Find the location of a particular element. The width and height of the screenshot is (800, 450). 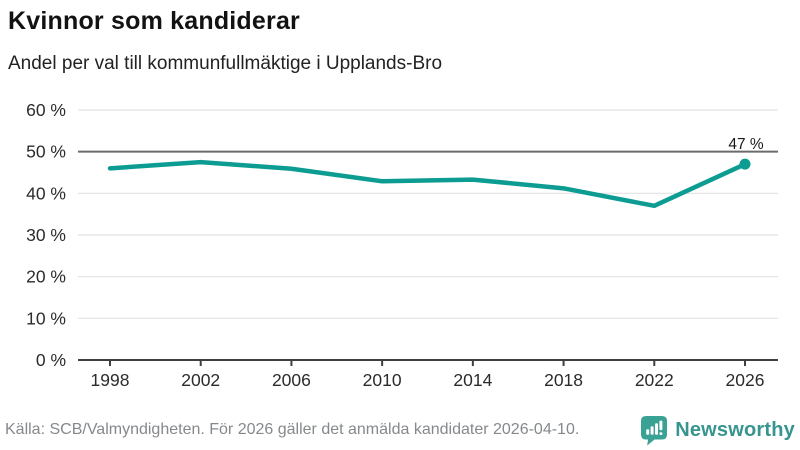

x-tick-label: 2014 is located at coordinates (472, 380).